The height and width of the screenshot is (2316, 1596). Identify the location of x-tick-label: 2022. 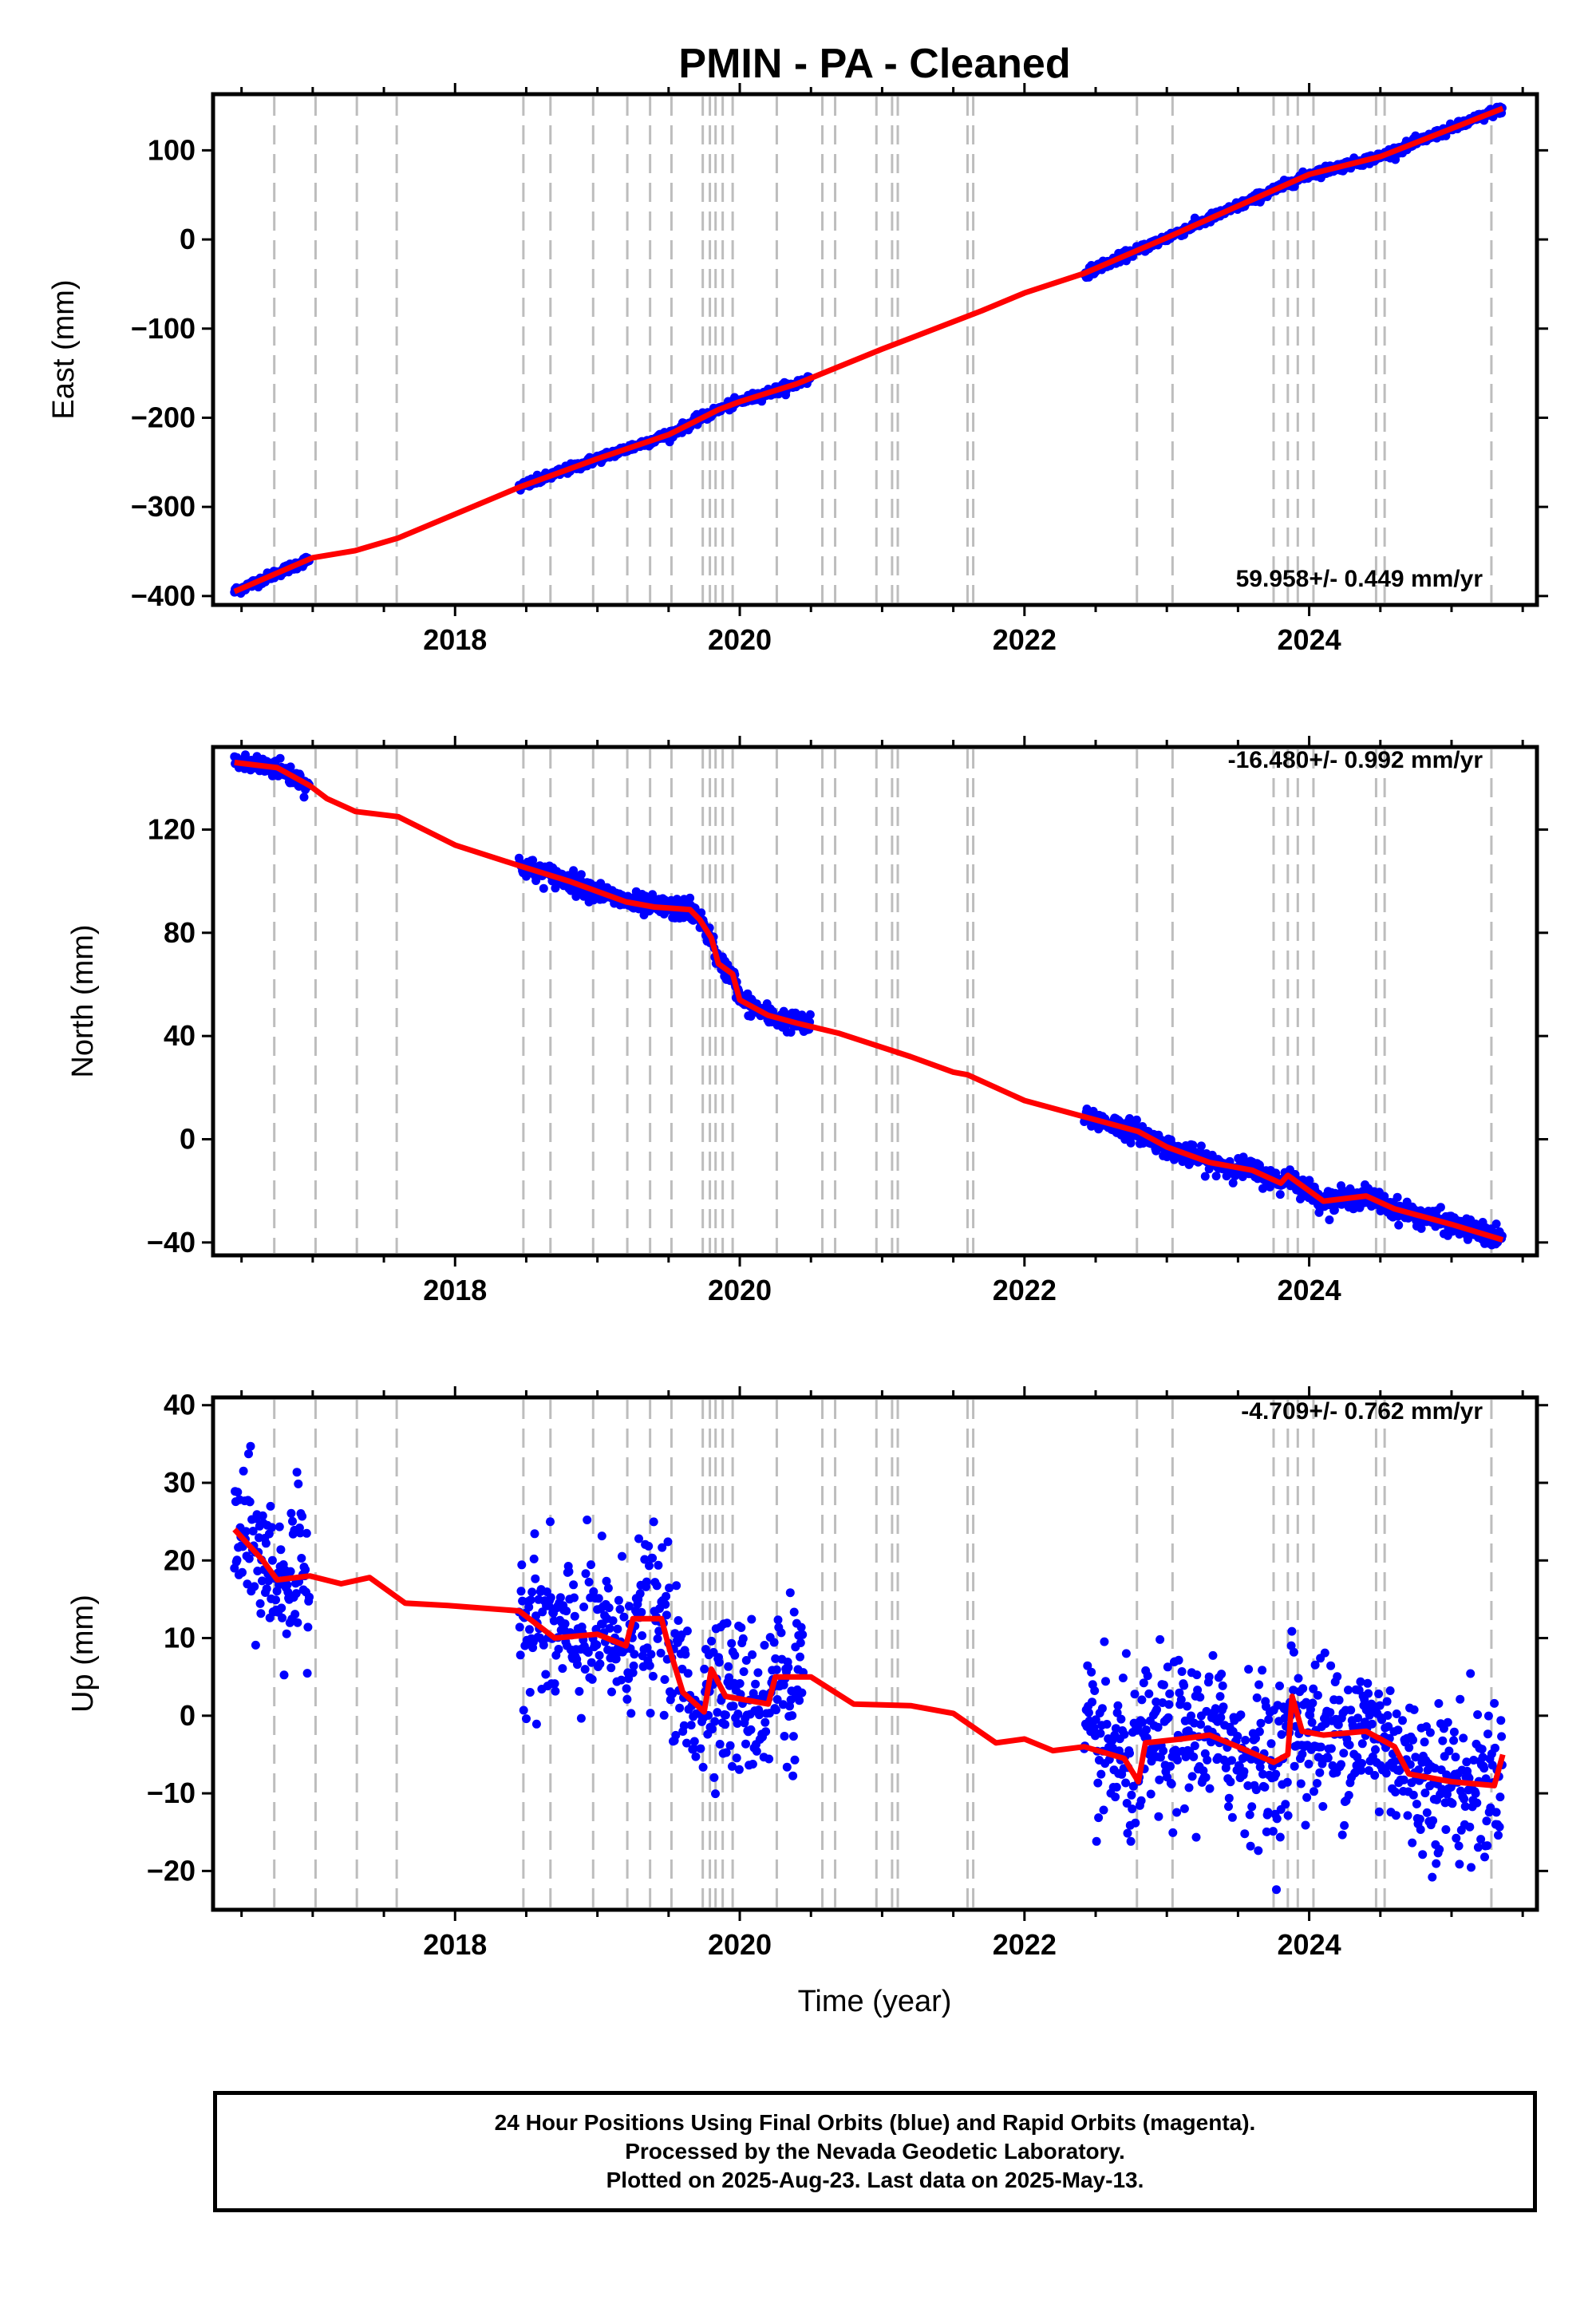
(1025, 1944).